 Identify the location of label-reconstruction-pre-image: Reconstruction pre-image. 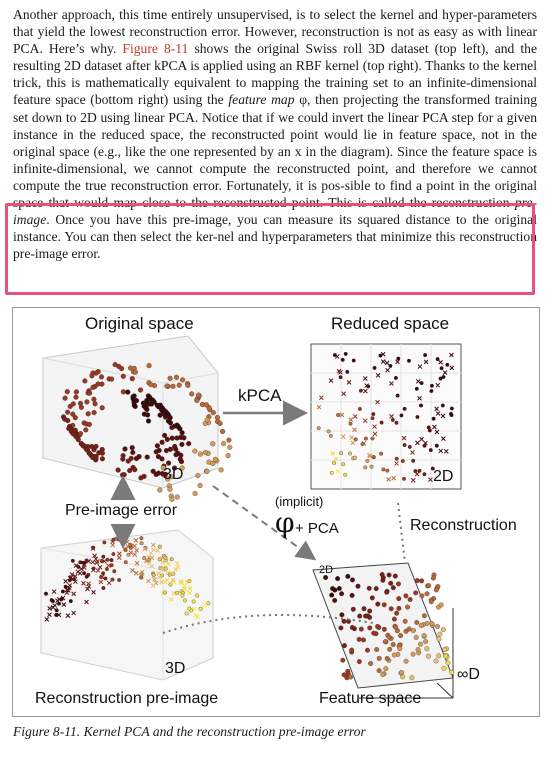
(127, 698).